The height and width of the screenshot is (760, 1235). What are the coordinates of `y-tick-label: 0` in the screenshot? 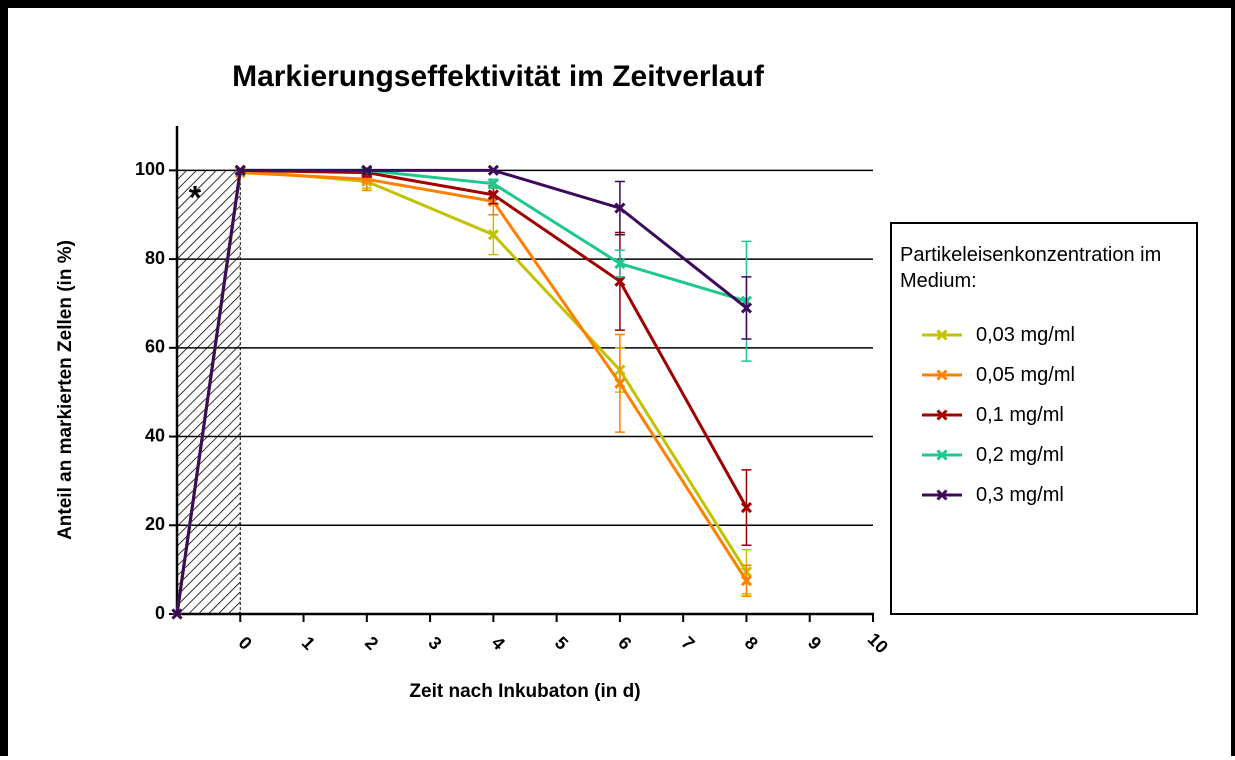 It's located at (160, 613).